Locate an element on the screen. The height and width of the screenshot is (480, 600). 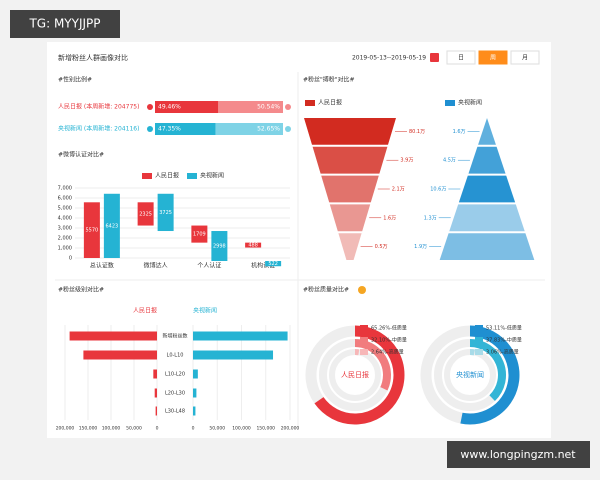
site-box is located at coordinates (518, 454).